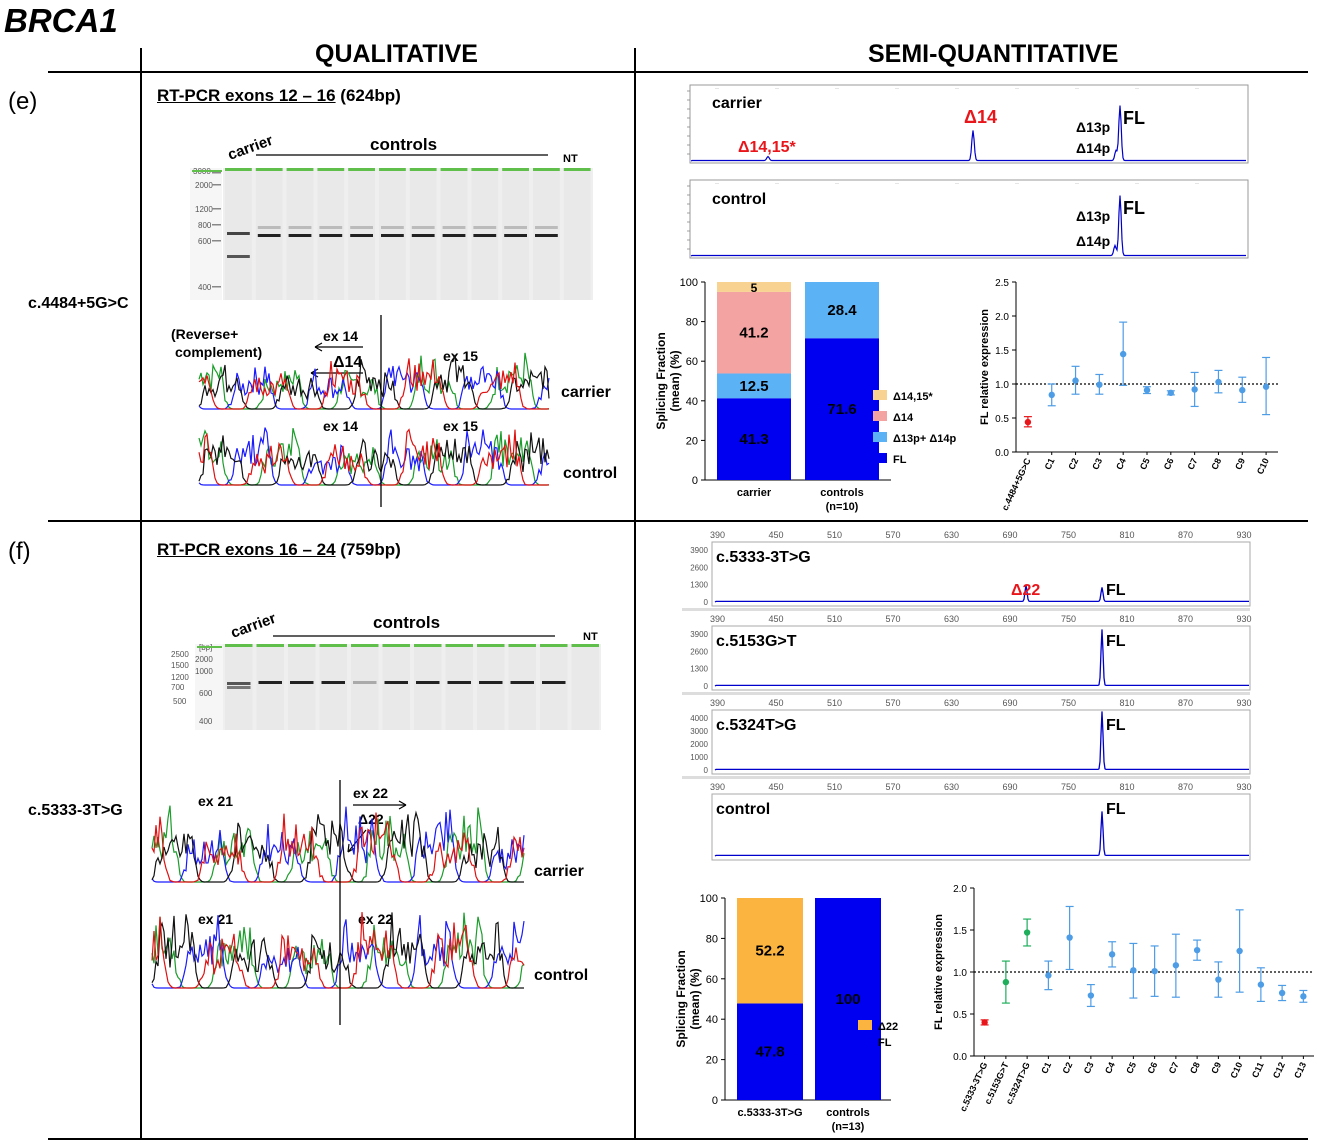  I want to click on chart-x-tick-label: C6, so click(1169, 464).